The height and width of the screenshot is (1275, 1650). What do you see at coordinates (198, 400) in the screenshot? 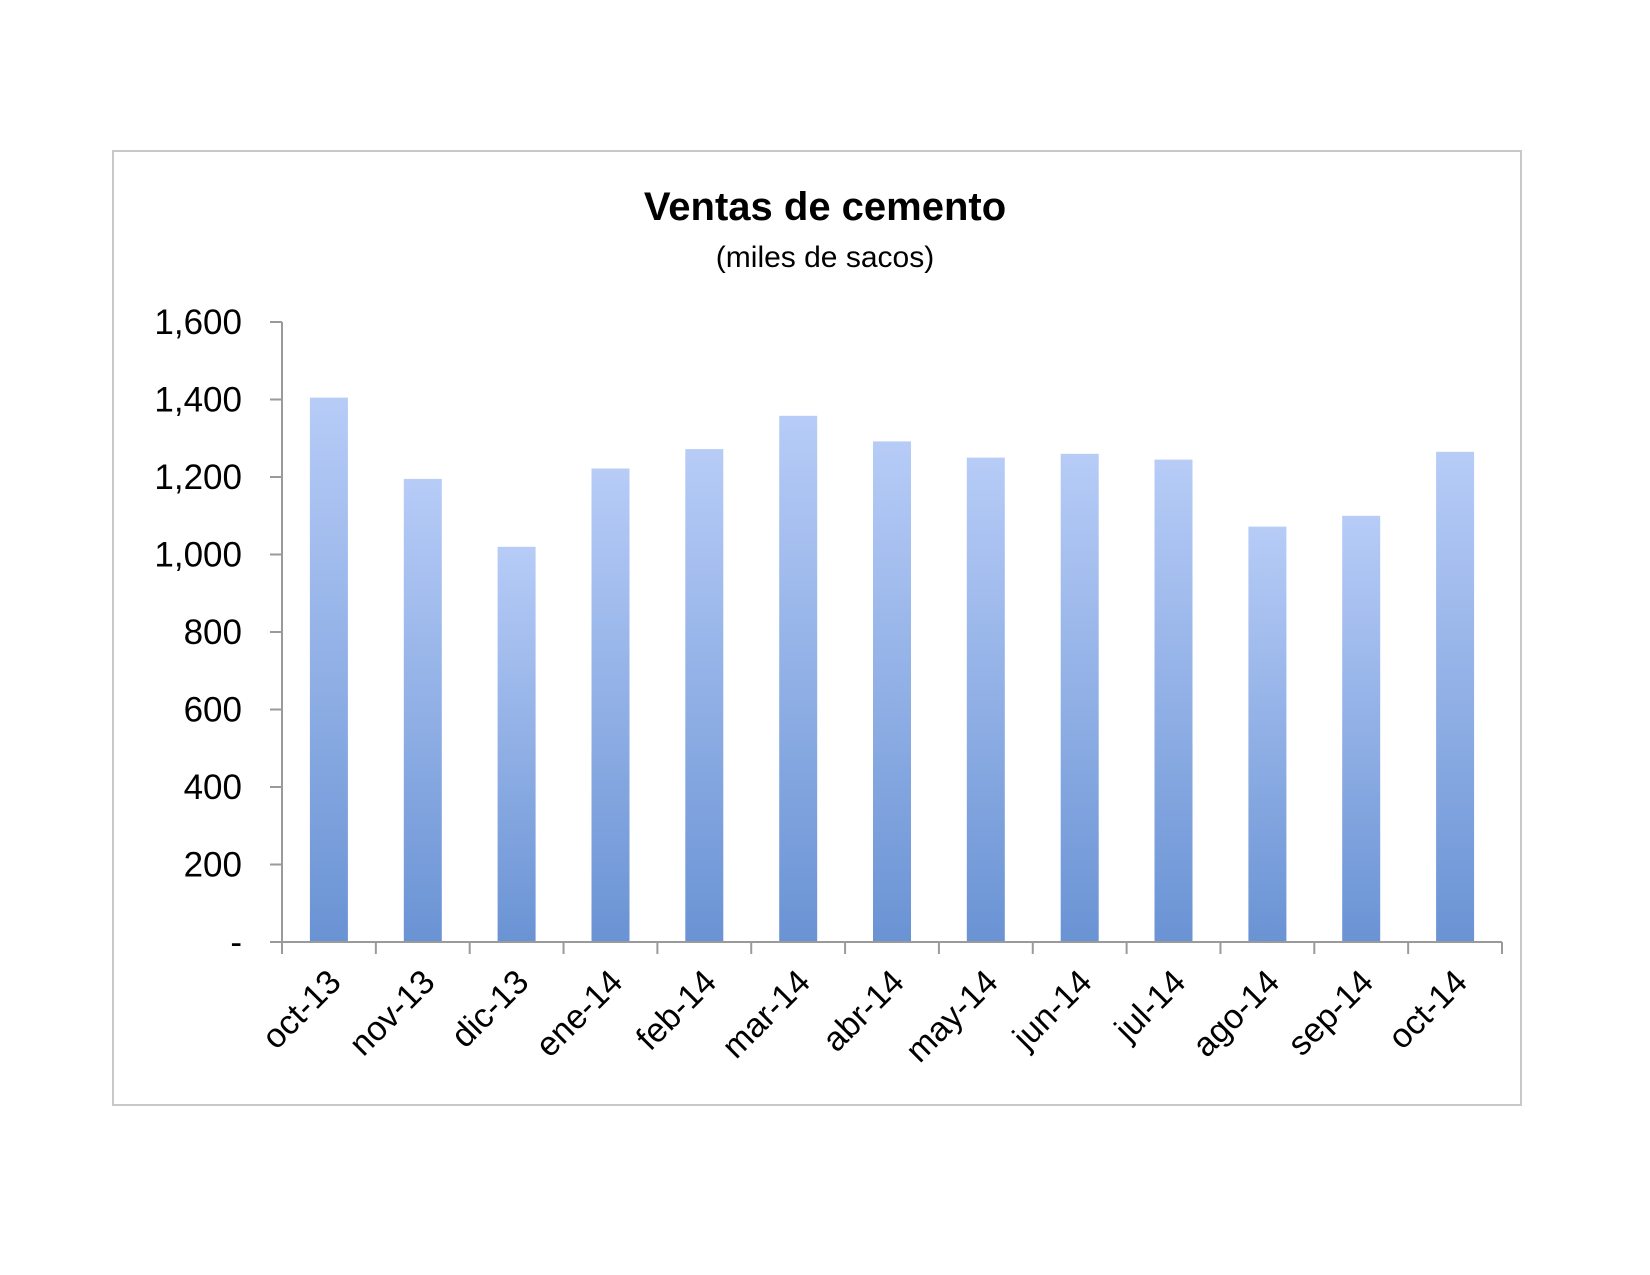
I see `y-tick-label: 1,400` at bounding box center [198, 400].